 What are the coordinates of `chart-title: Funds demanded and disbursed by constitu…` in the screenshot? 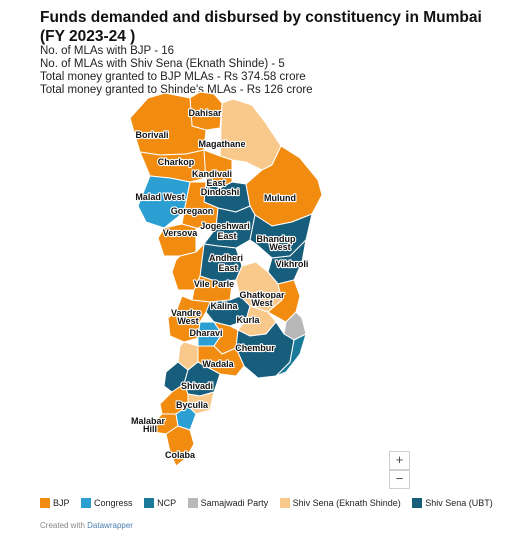 It's located at (261, 27).